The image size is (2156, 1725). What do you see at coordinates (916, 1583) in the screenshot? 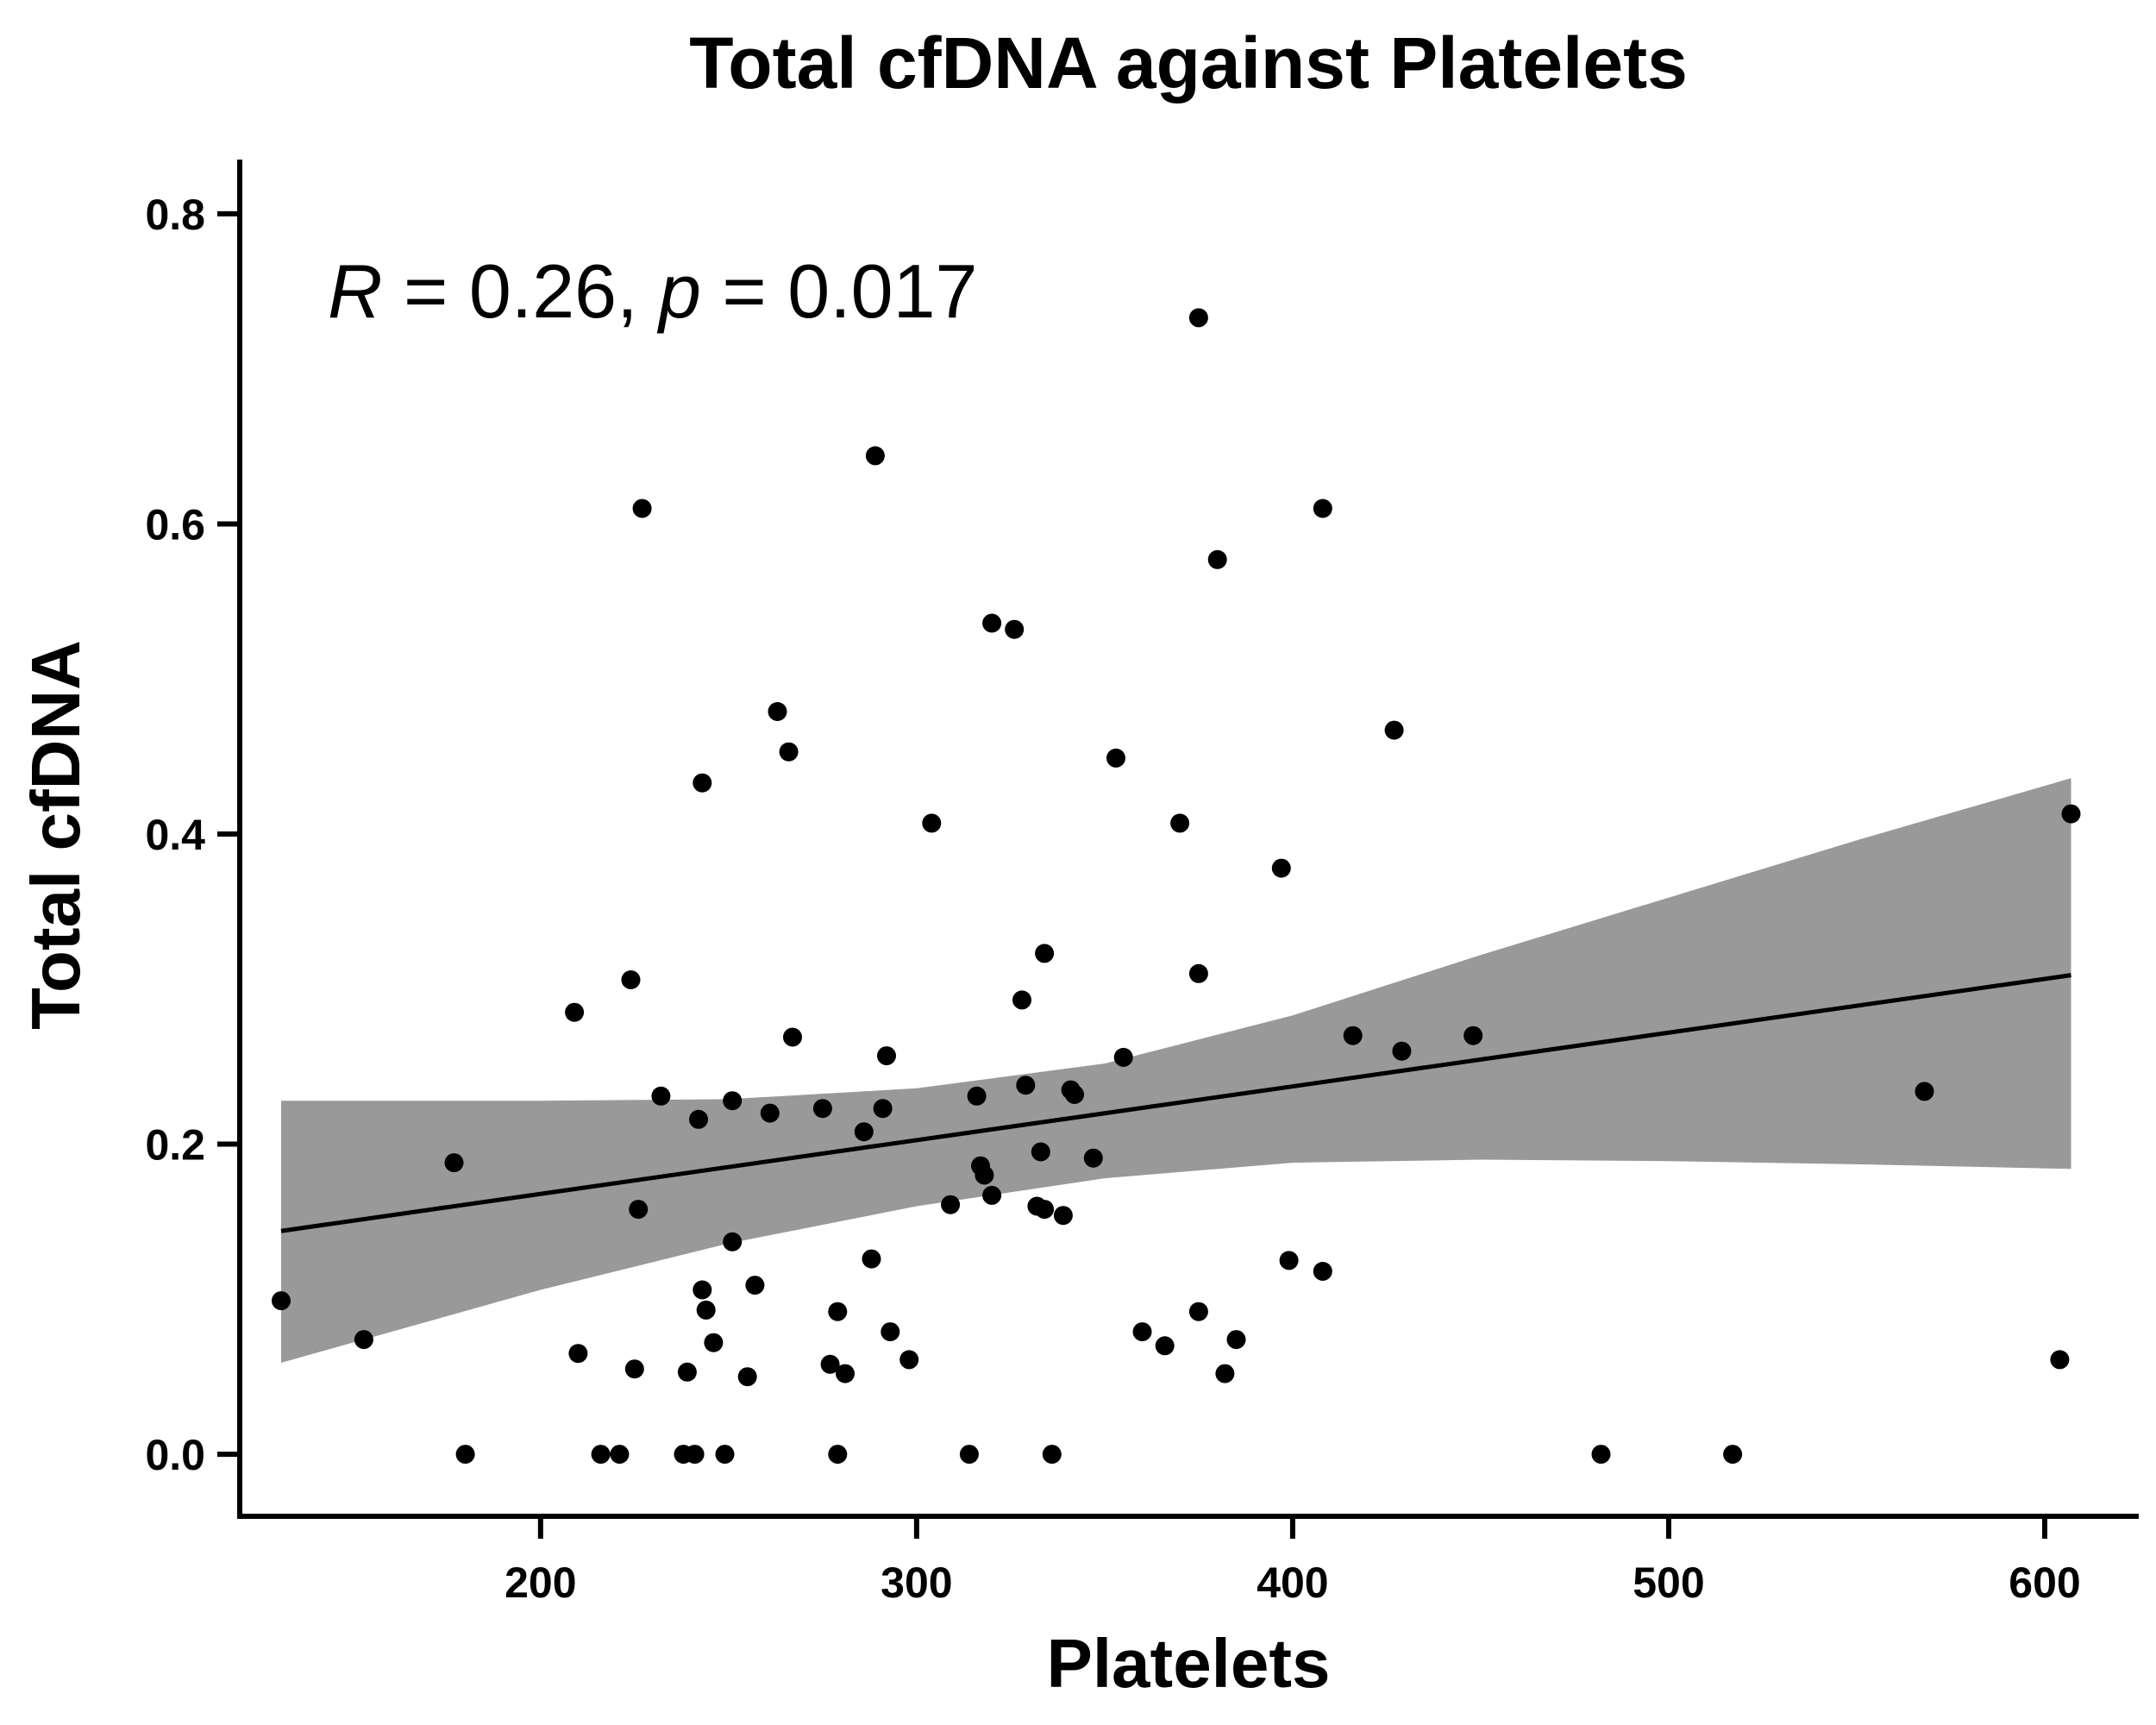
I see `x-tick-label: 300` at bounding box center [916, 1583].